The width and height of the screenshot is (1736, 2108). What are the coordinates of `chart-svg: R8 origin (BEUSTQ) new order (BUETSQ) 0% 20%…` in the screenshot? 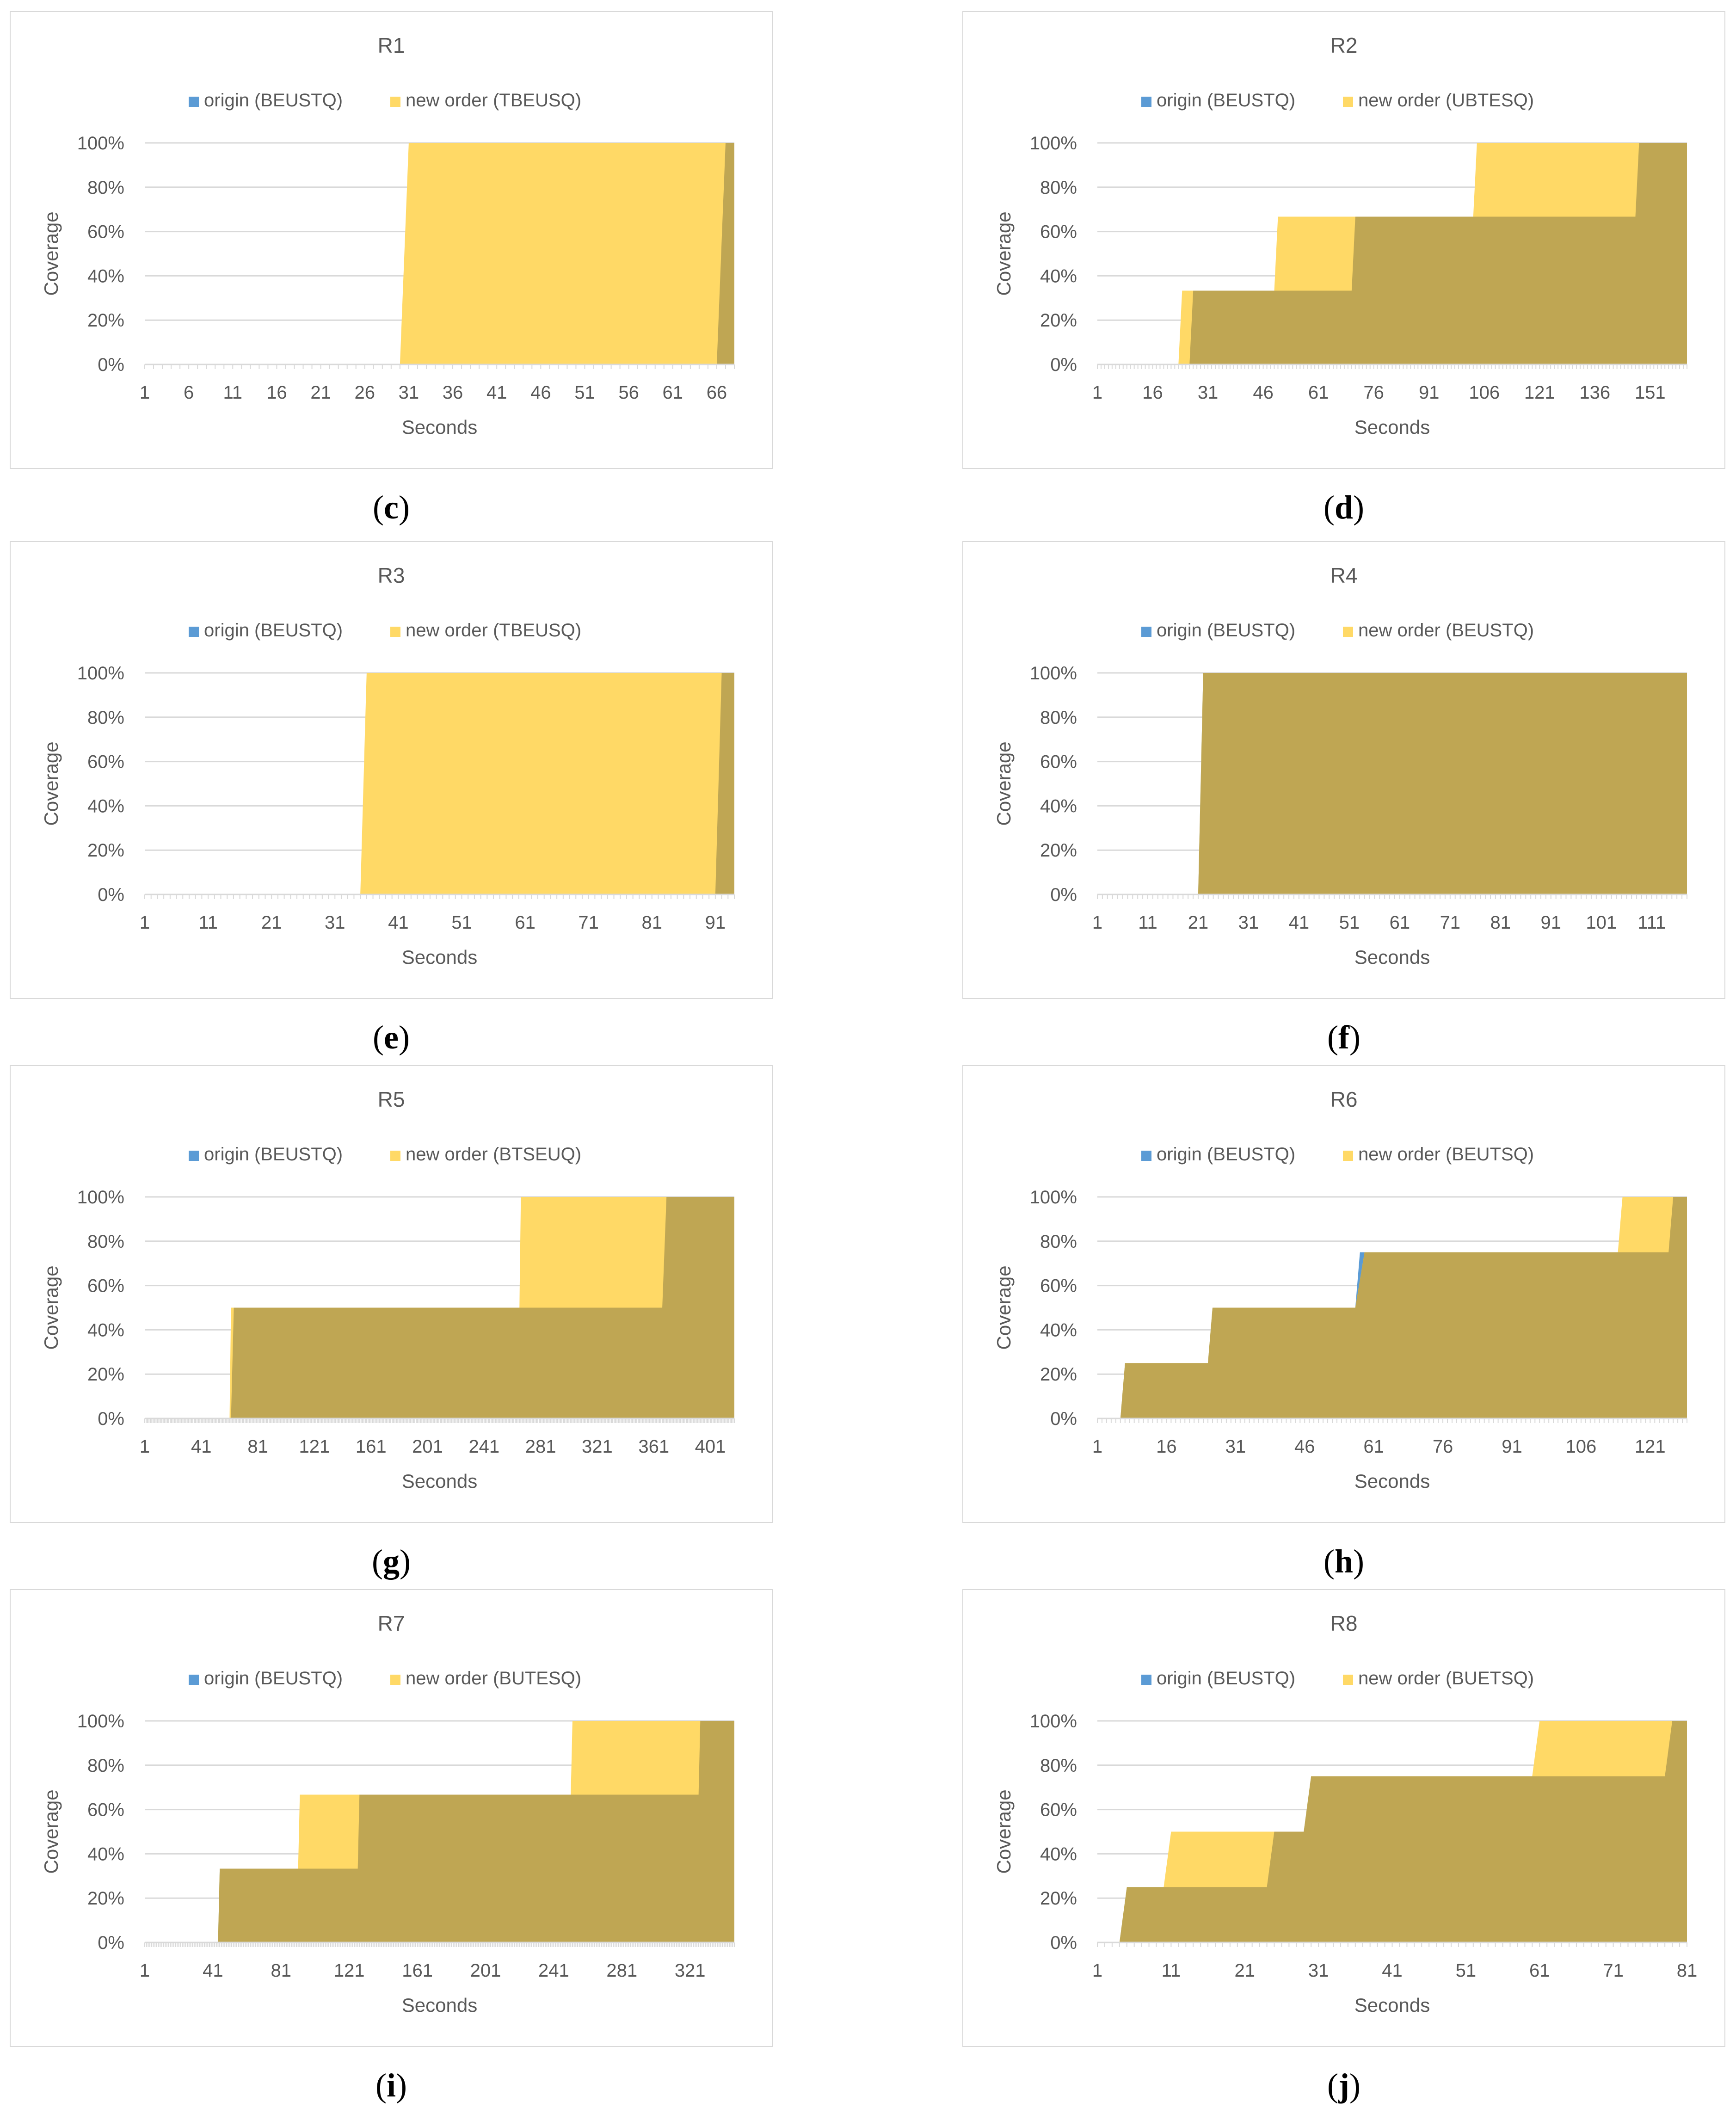 It's located at (1345, 1813).